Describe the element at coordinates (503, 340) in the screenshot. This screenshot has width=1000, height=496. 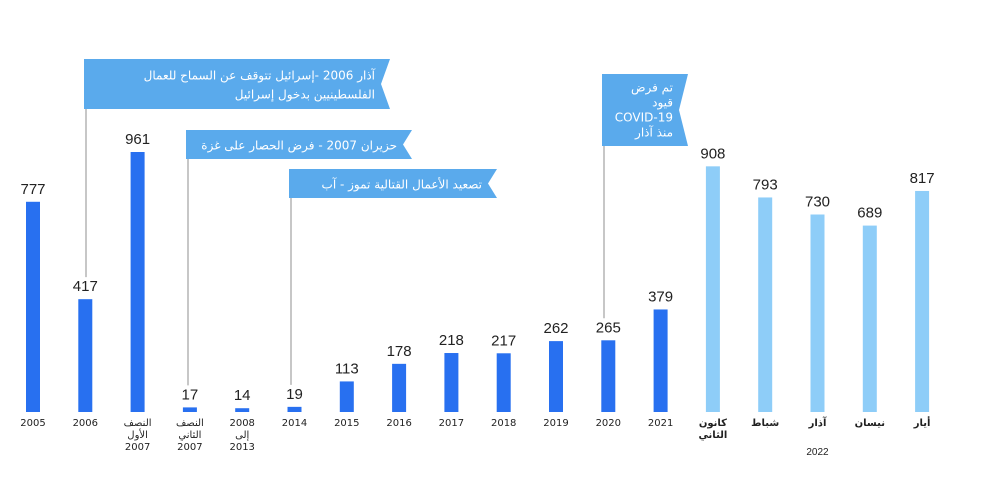
I see `data-label: 217` at that location.